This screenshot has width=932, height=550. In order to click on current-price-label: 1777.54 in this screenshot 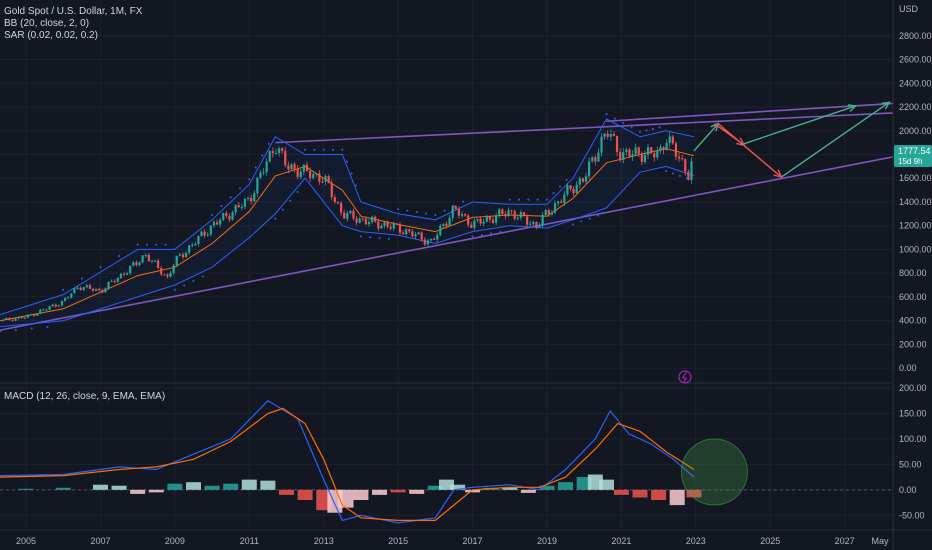, I will do `click(914, 151)`.